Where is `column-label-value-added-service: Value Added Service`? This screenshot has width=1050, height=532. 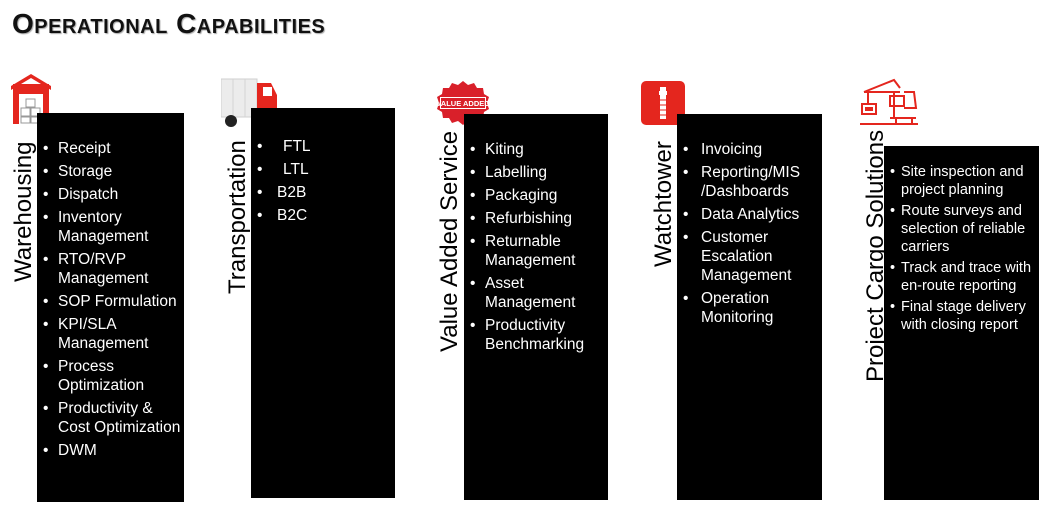 column-label-value-added-service: Value Added Service is located at coordinates (449, 241).